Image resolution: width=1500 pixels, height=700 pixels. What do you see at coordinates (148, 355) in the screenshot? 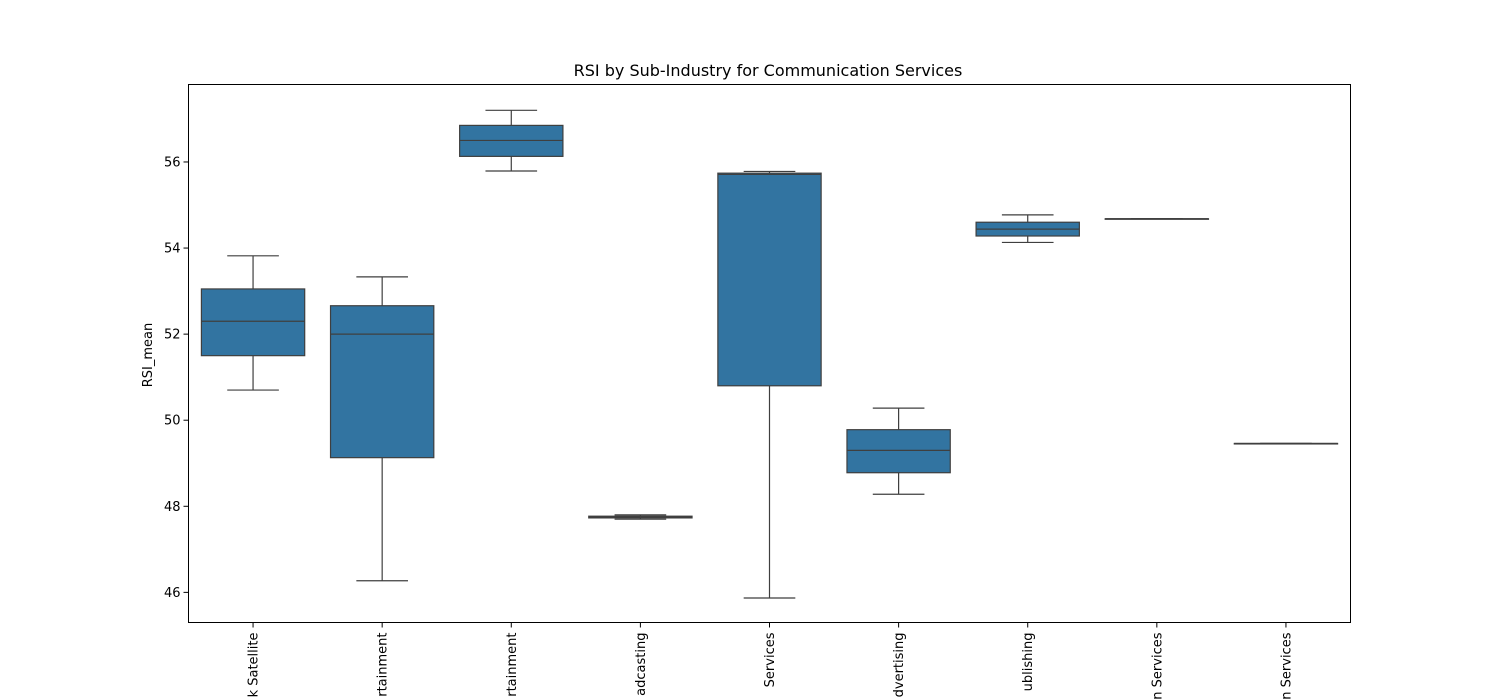
I see `y-axis-label: RSI_mean` at bounding box center [148, 355].